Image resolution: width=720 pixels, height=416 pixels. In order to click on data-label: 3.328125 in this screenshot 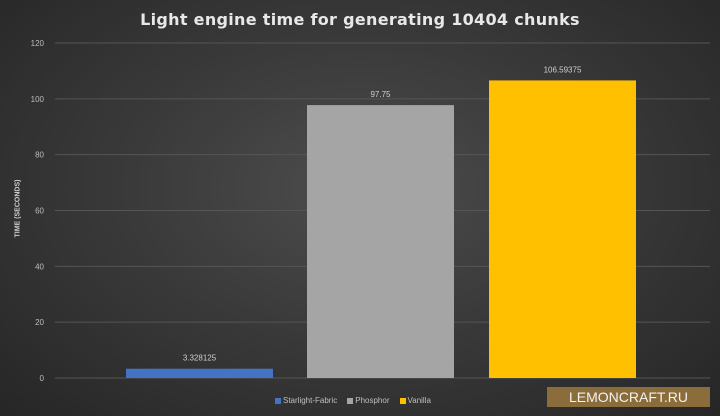, I will do `click(200, 358)`.